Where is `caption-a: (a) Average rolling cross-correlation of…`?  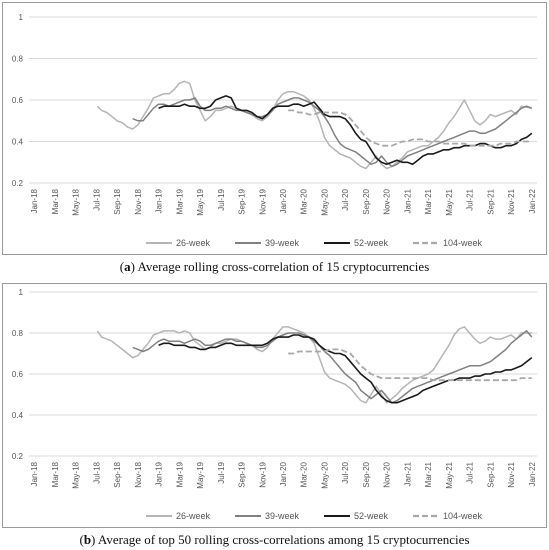 caption-a: (a) Average rolling cross-correlation of… is located at coordinates (274, 266).